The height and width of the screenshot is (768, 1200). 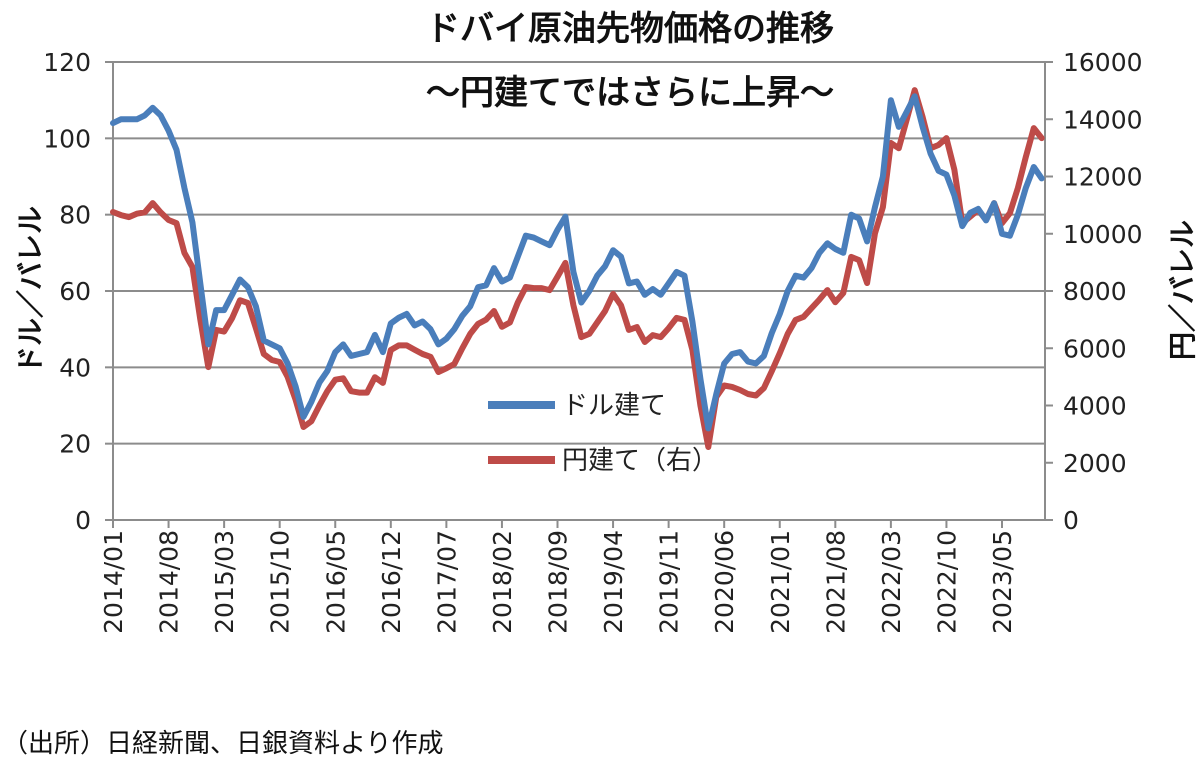 I want to click on chart-subtitle: ～円建てではさらに上昇～, so click(x=630, y=93).